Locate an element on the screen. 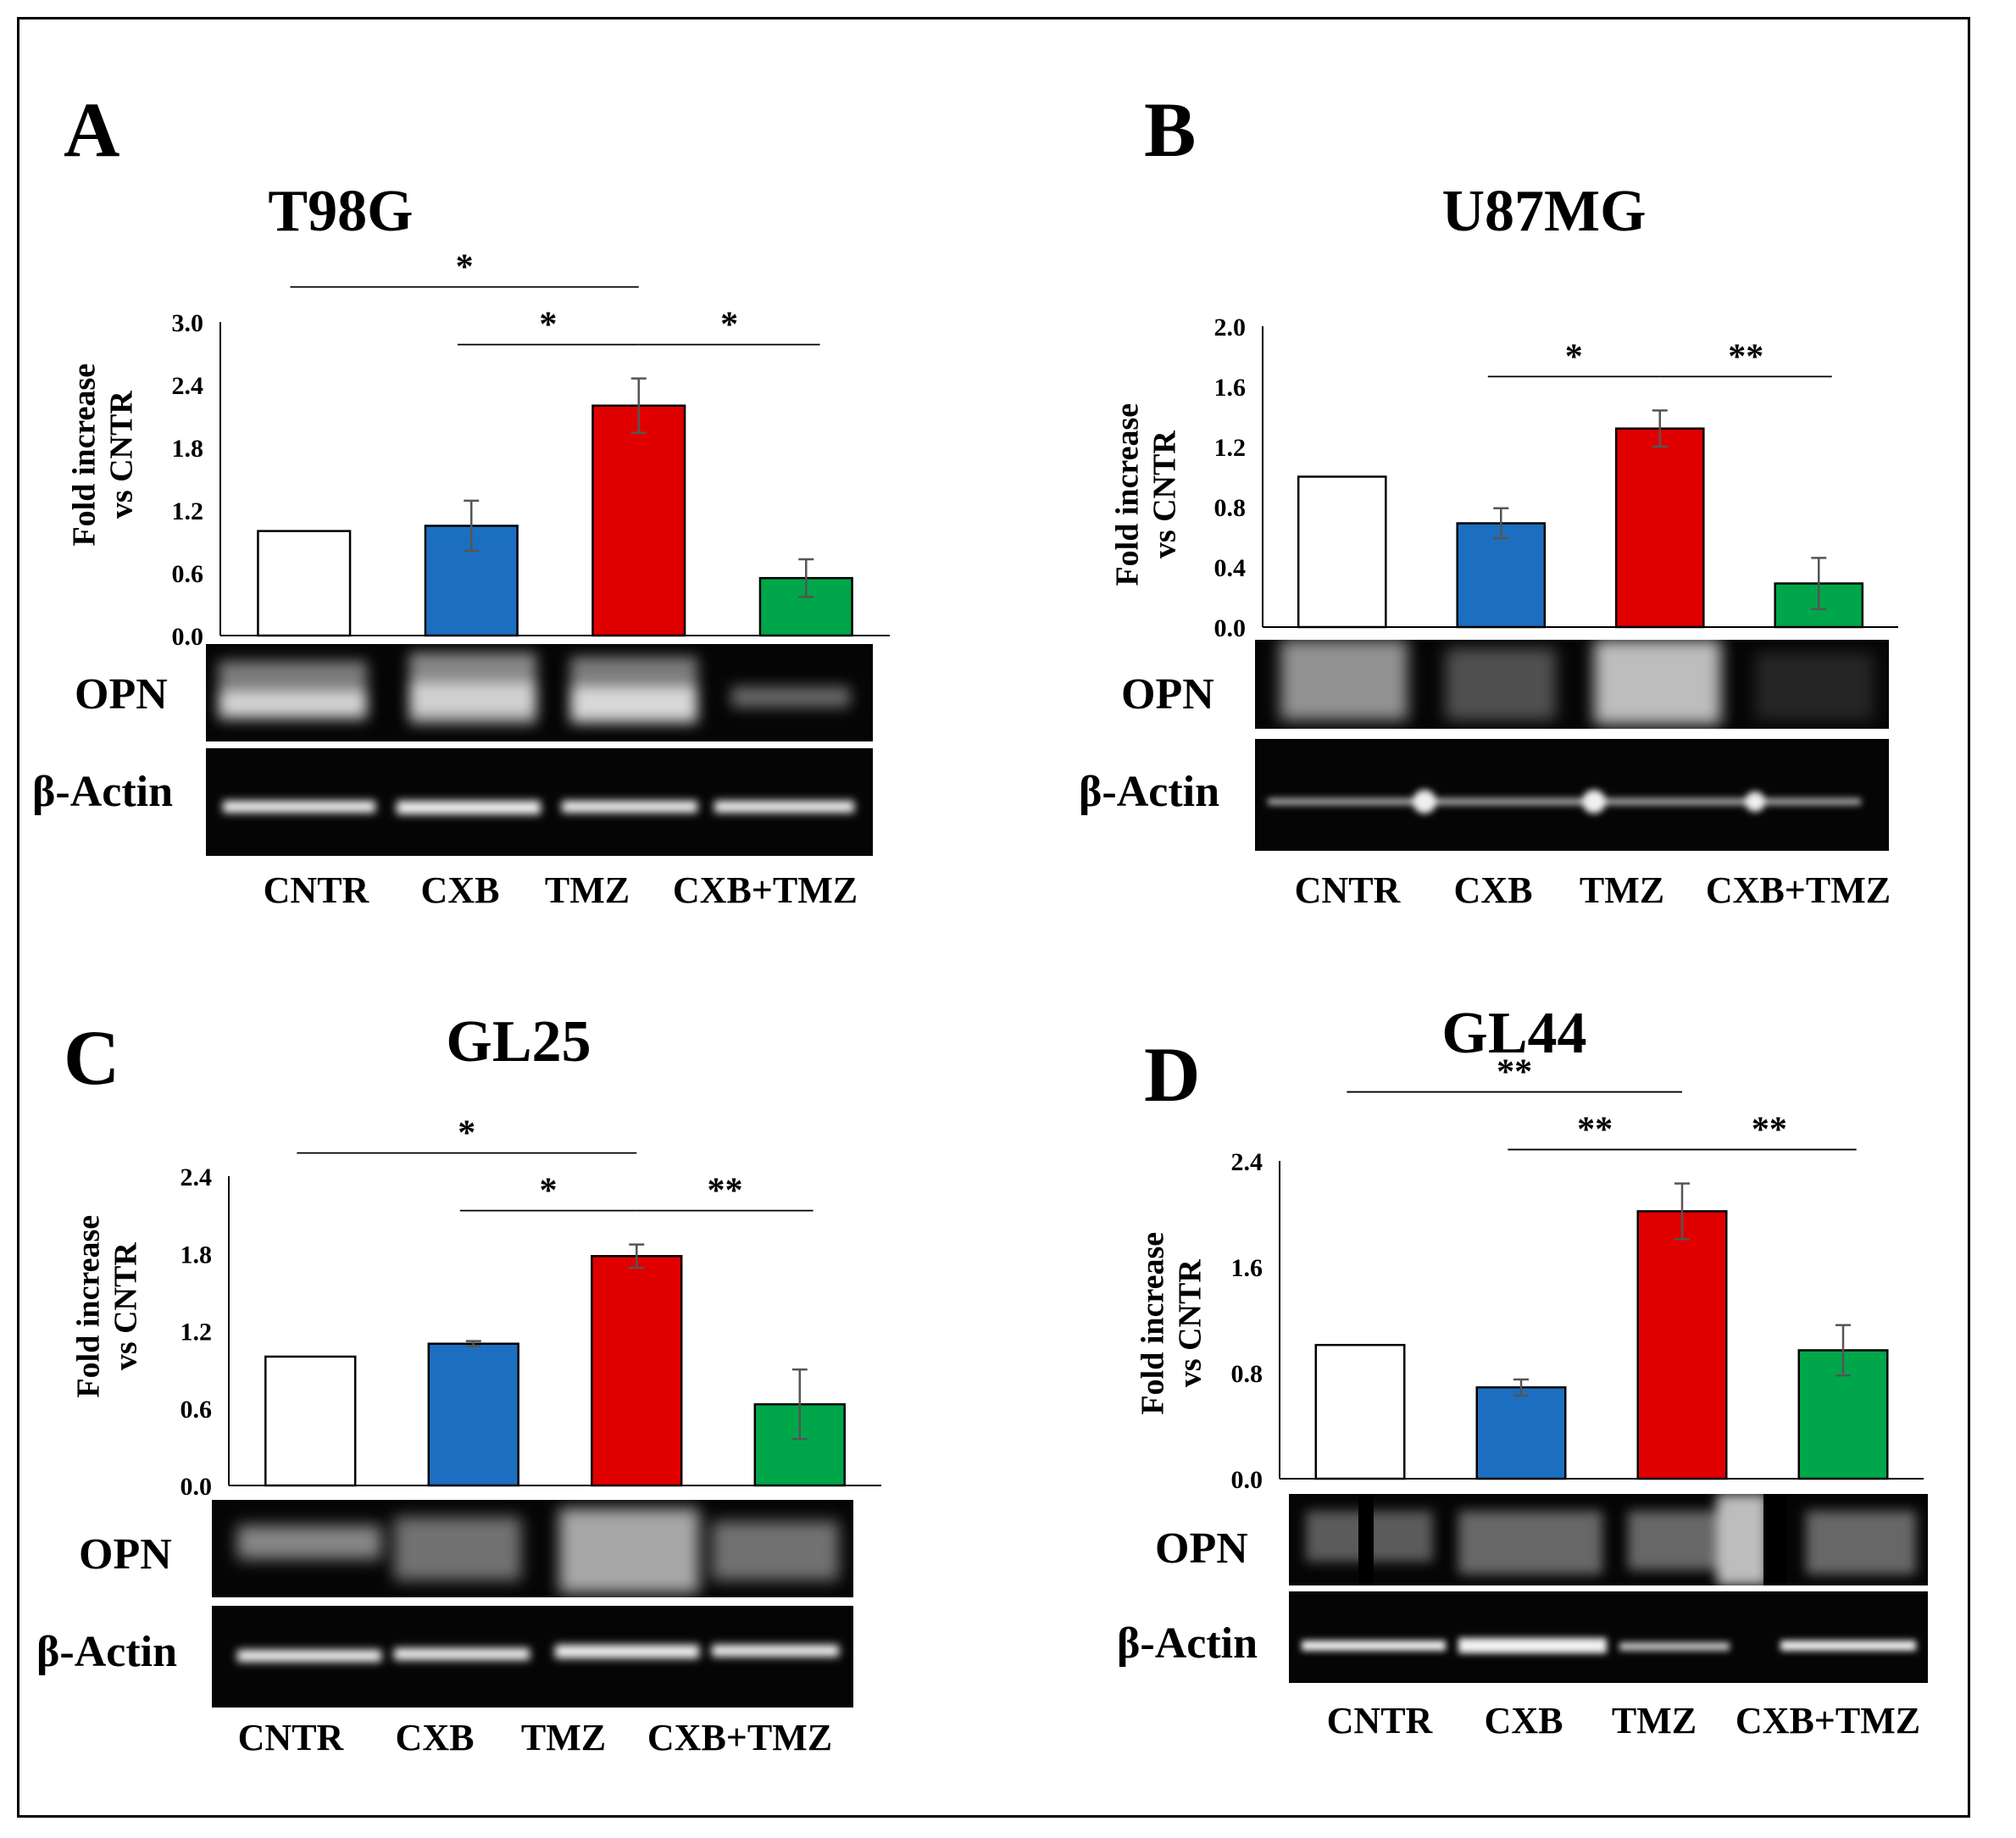  bar-chart-b: 0.00.40.81.21.62.0* ** is located at coordinates (1556, 478).